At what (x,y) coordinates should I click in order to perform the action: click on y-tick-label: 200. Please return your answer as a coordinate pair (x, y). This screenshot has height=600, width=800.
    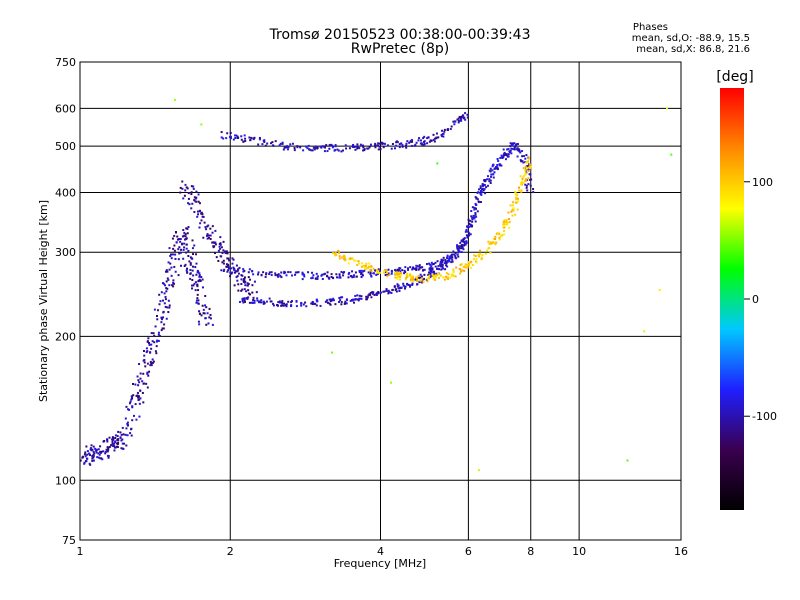
    Looking at the image, I should click on (65, 336).